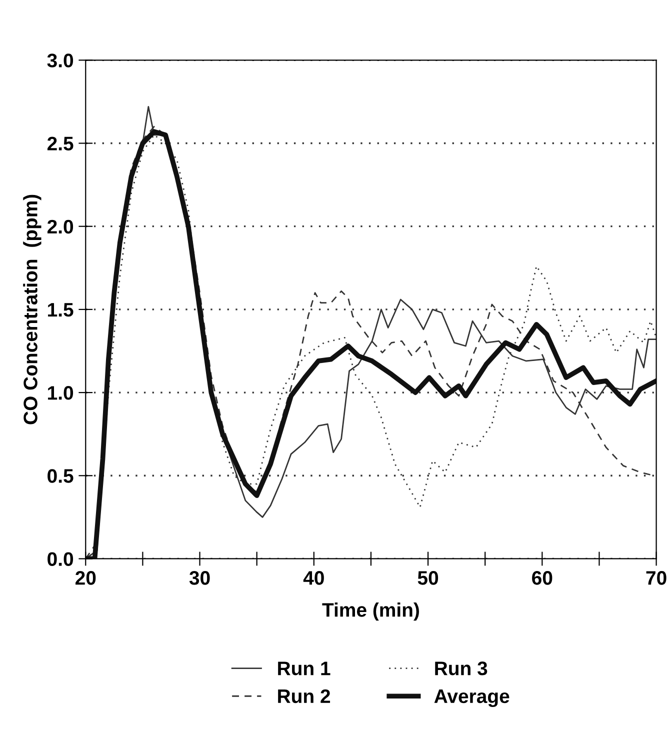 This screenshot has height=752, width=669. Describe the element at coordinates (61, 559) in the screenshot. I see `y-tick-label: 0.0` at that location.